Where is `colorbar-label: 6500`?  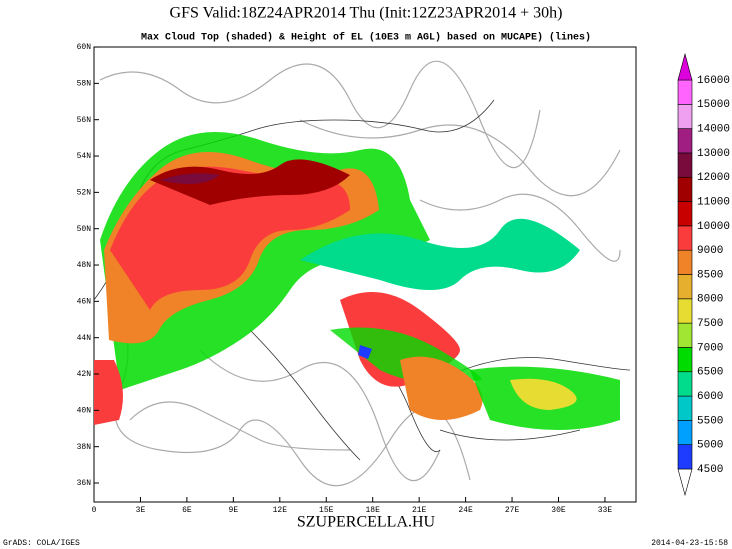 colorbar-label: 6500 is located at coordinates (710, 373).